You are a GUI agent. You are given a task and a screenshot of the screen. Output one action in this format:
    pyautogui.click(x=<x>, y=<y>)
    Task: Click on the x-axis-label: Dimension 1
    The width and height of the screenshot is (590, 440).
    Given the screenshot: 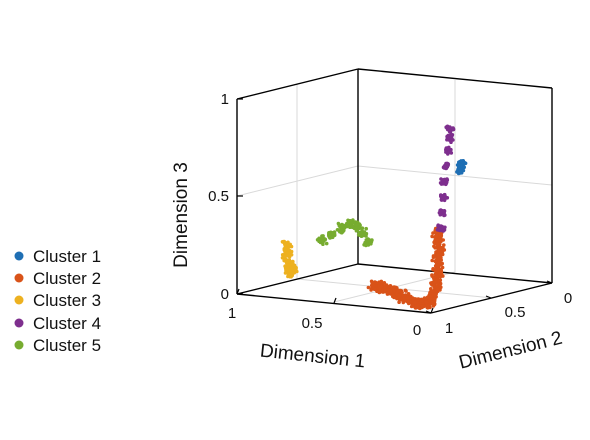 What is the action you would take?
    pyautogui.click(x=312, y=357)
    